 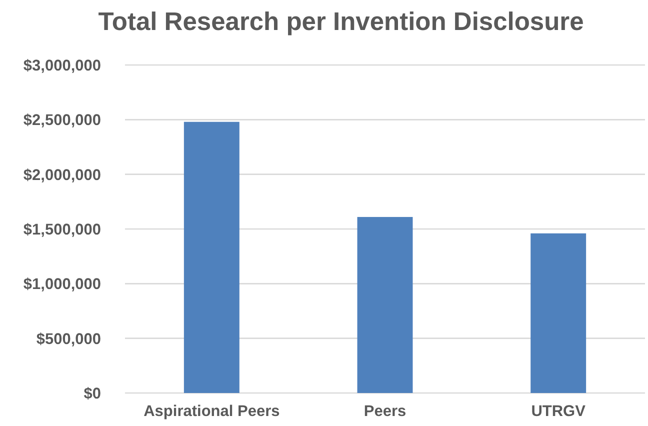 I want to click on y-tick-label: $3,000,000, so click(x=62, y=65).